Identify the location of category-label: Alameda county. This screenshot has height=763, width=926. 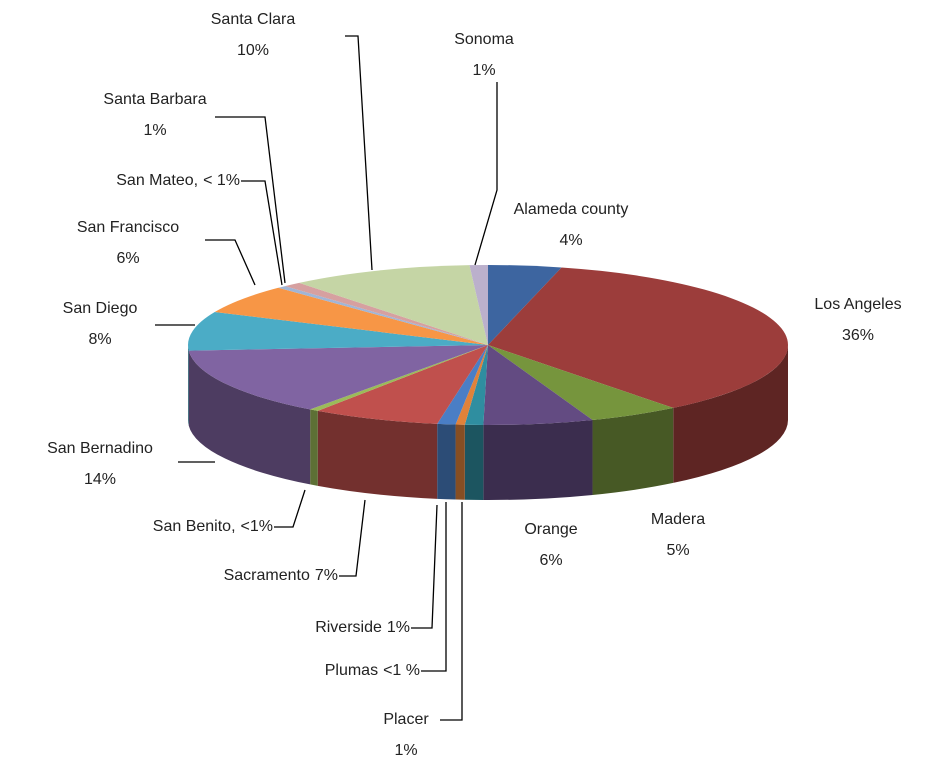
(571, 209).